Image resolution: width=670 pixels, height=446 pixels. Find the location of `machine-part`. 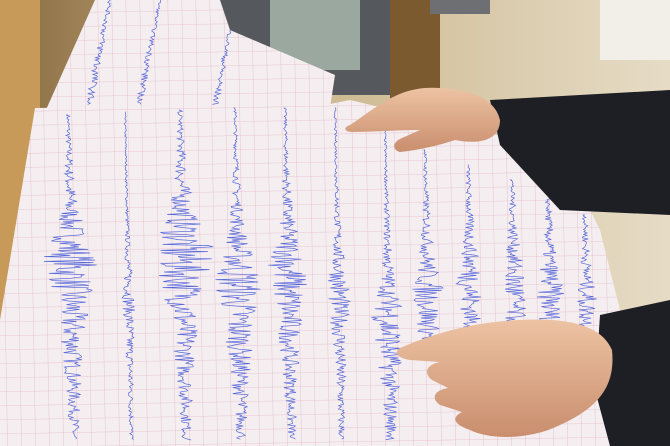

machine-part is located at coordinates (460, 7).